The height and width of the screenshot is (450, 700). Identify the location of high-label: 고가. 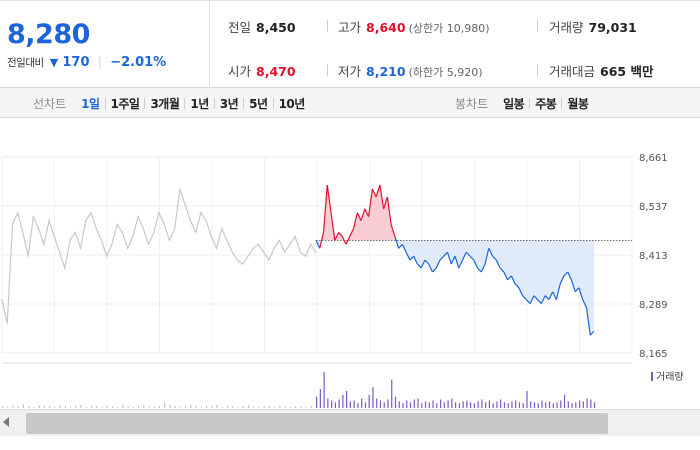
(350, 27).